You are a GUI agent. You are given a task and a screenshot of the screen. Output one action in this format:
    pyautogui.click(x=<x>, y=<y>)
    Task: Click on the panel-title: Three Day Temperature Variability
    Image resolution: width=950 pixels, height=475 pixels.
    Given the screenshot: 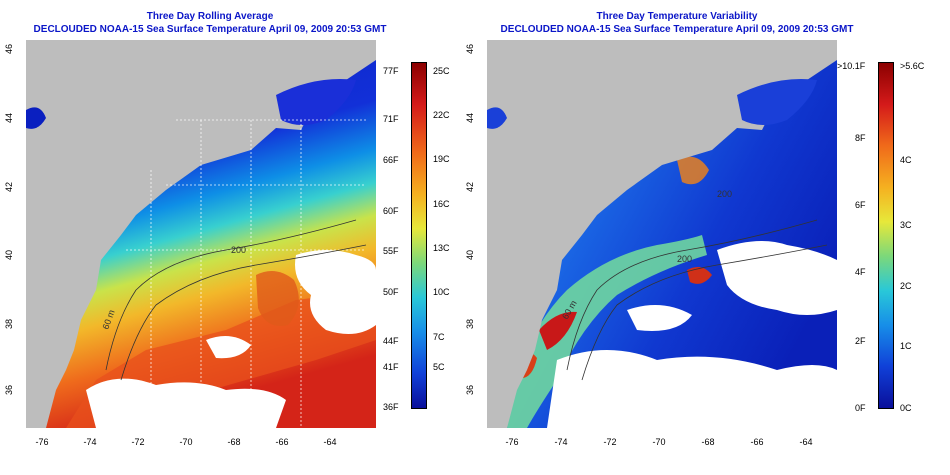 What is the action you would take?
    pyautogui.click(x=677, y=16)
    